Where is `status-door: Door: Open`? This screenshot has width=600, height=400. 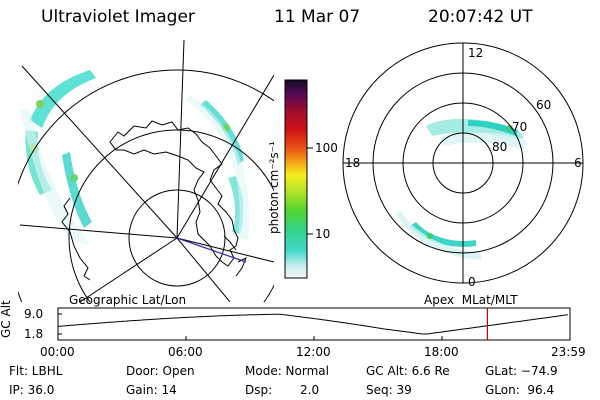 status-door: Door: Open is located at coordinates (160, 371).